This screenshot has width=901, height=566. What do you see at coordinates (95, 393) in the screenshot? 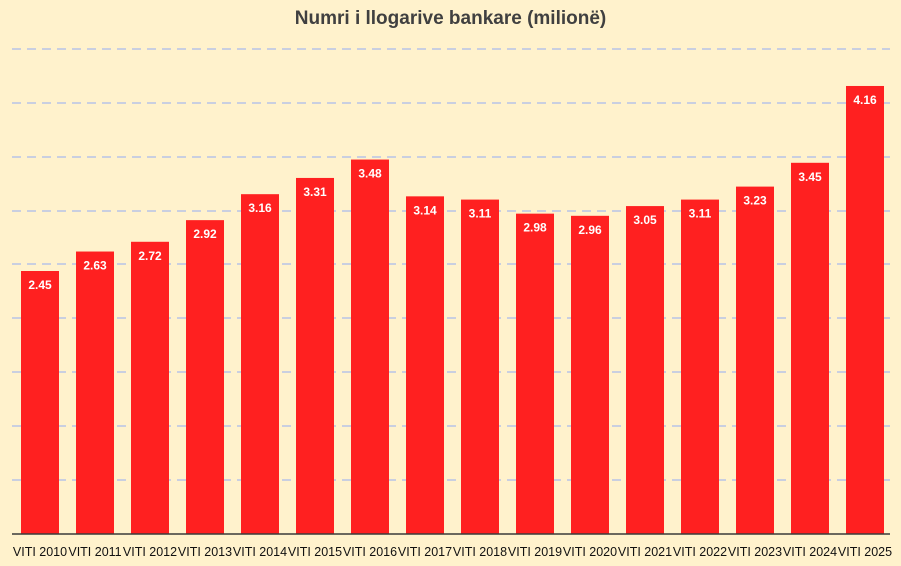
I see `bar-viti-2011` at bounding box center [95, 393].